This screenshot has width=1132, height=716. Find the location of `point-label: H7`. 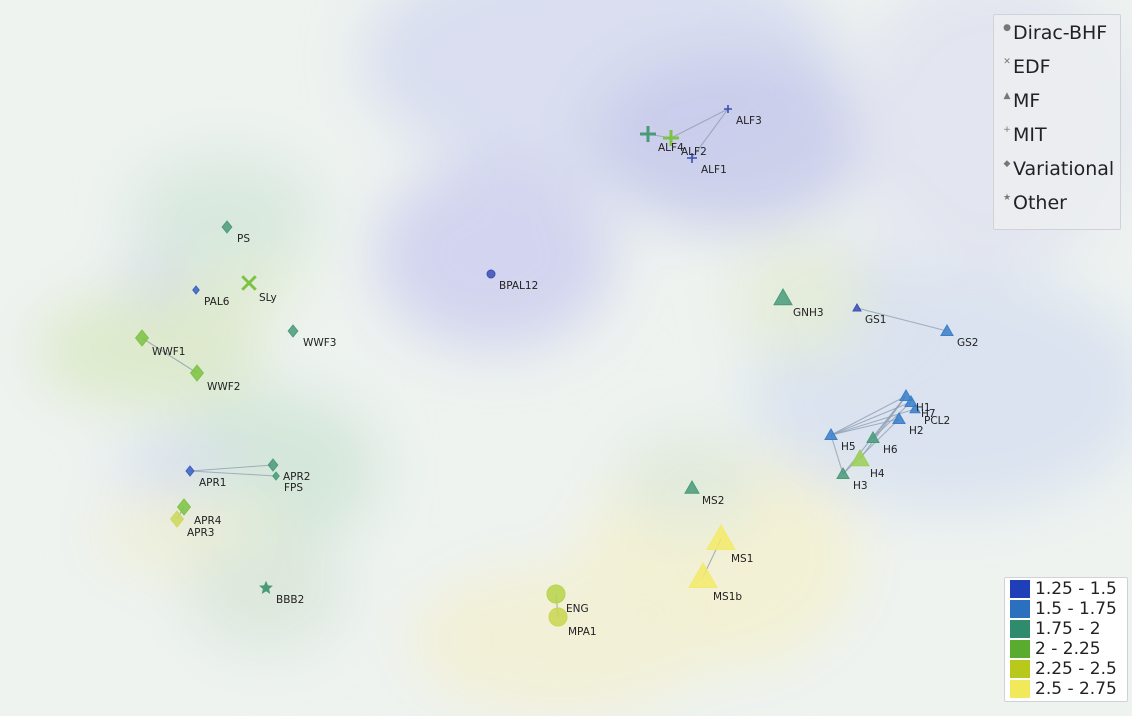

point-label: H7 is located at coordinates (928, 414).